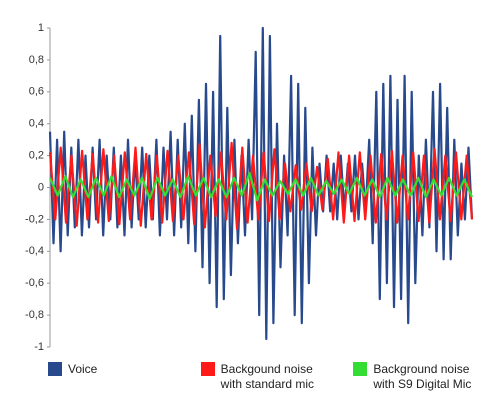  I want to click on legend-label: Backgound noise with standard mic, so click(267, 376).